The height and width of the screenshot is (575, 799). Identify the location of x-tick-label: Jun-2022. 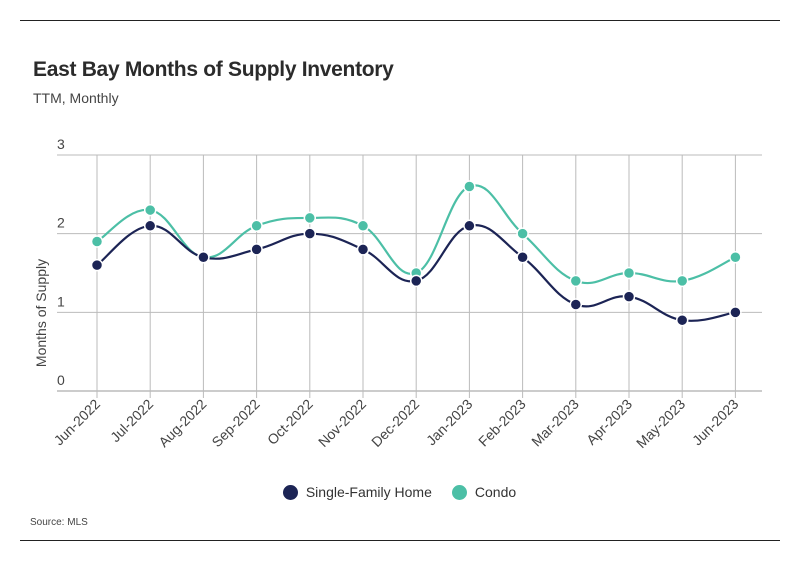
(77, 422).